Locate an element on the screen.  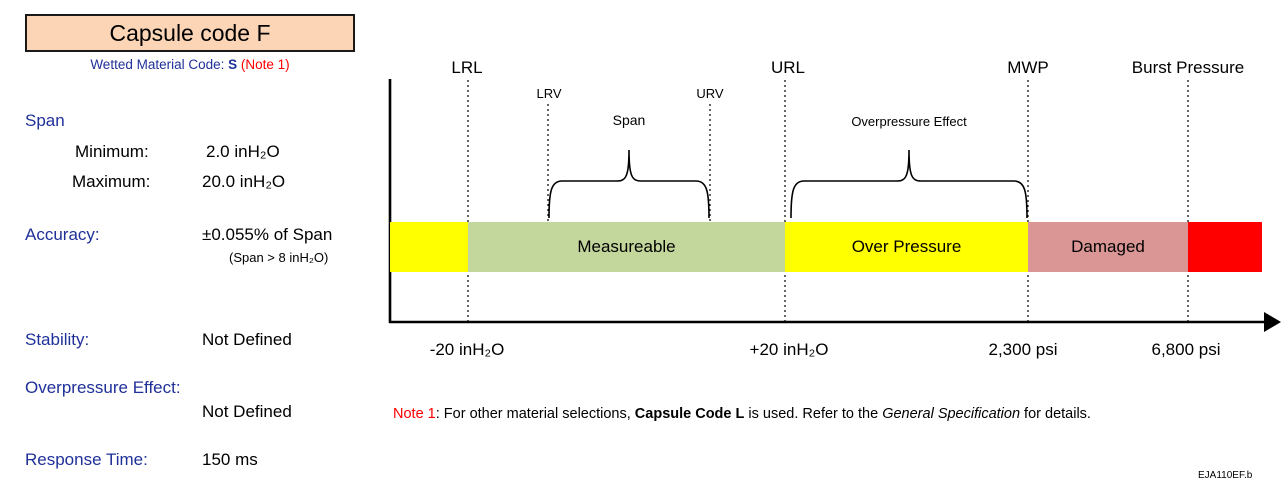
capsule-title-box: Capsule code F is located at coordinates (190, 33).